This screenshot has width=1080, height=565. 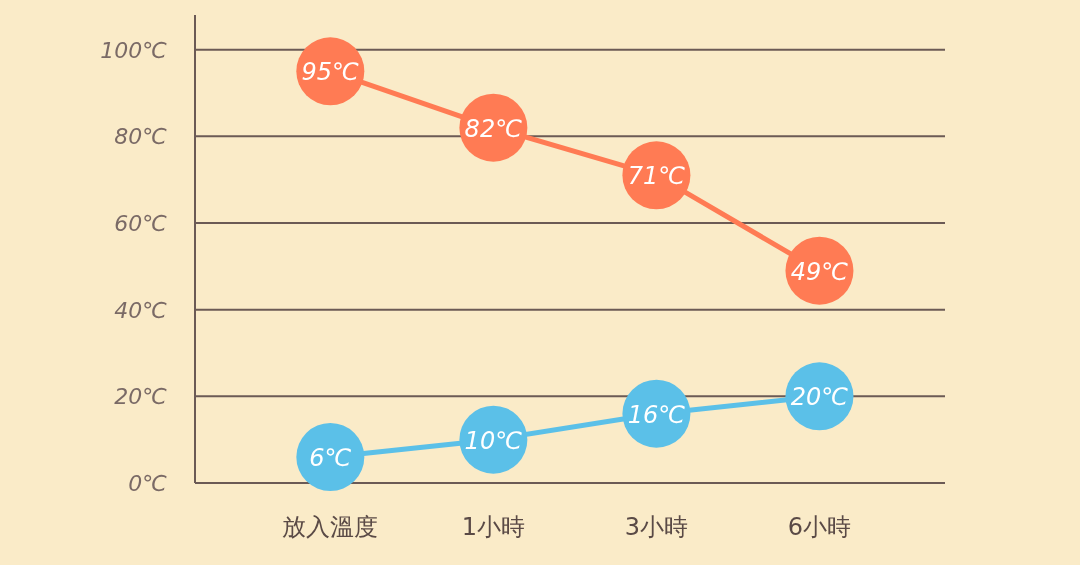 I want to click on data-label: 49℃, so click(x=819, y=271).